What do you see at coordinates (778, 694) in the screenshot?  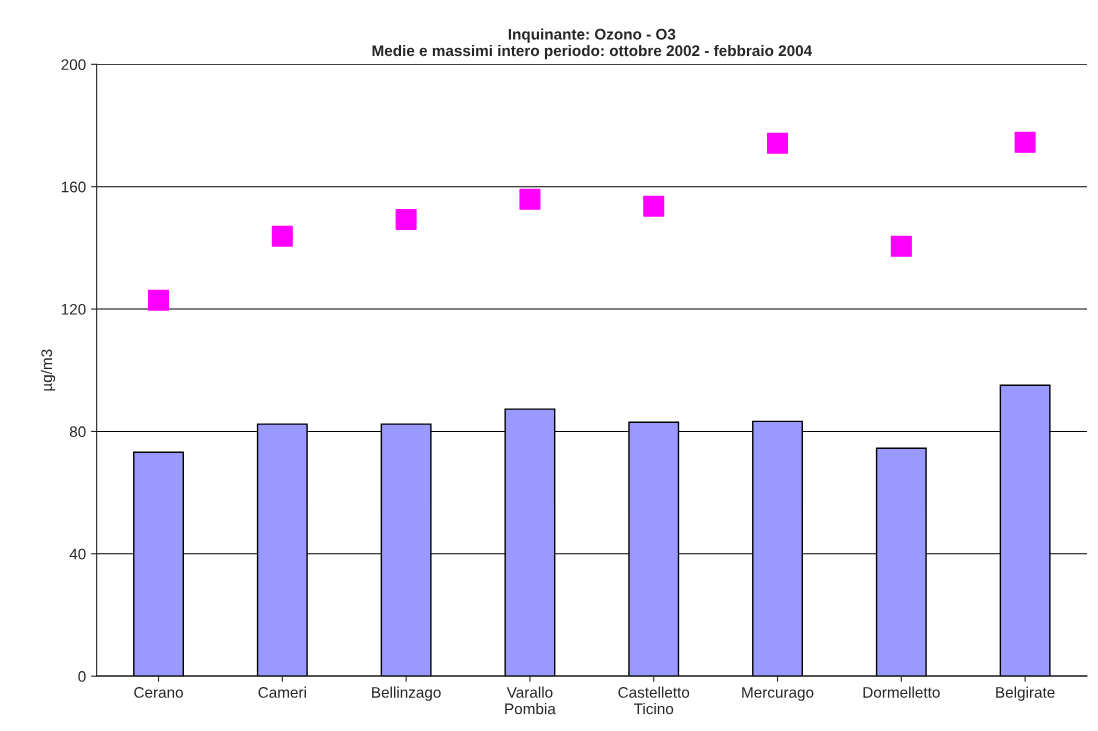 I see `x-tick-label: Mercurago` at bounding box center [778, 694].